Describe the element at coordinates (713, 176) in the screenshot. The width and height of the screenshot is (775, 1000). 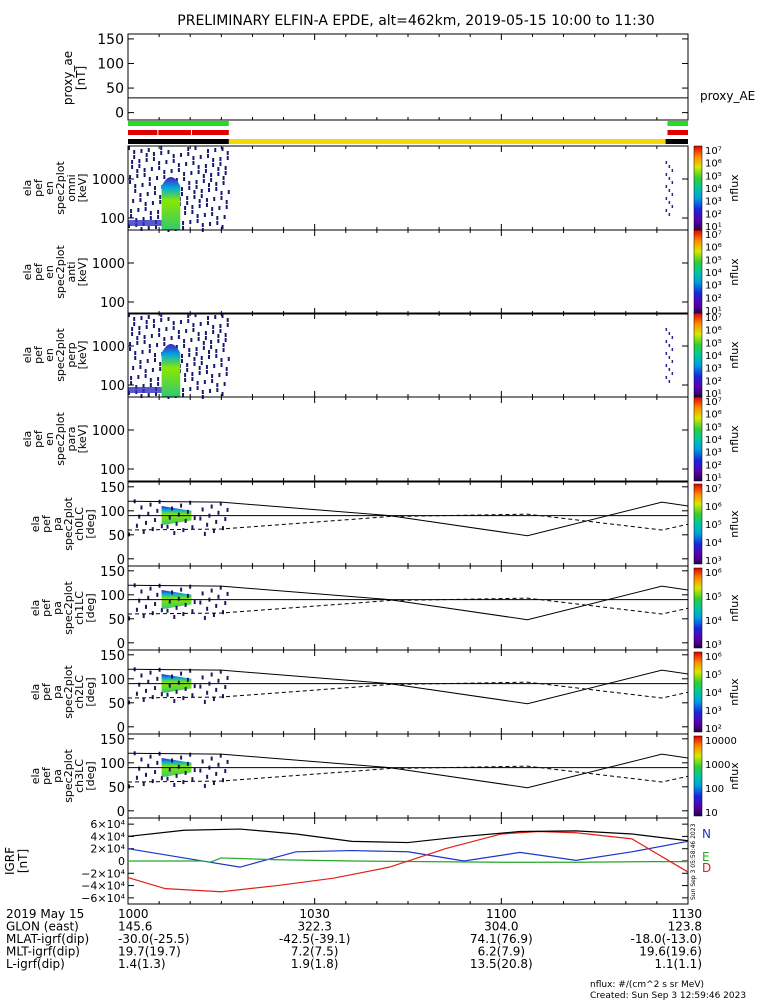
I see `spectrum-colorbar-label: 10⁵` at that location.